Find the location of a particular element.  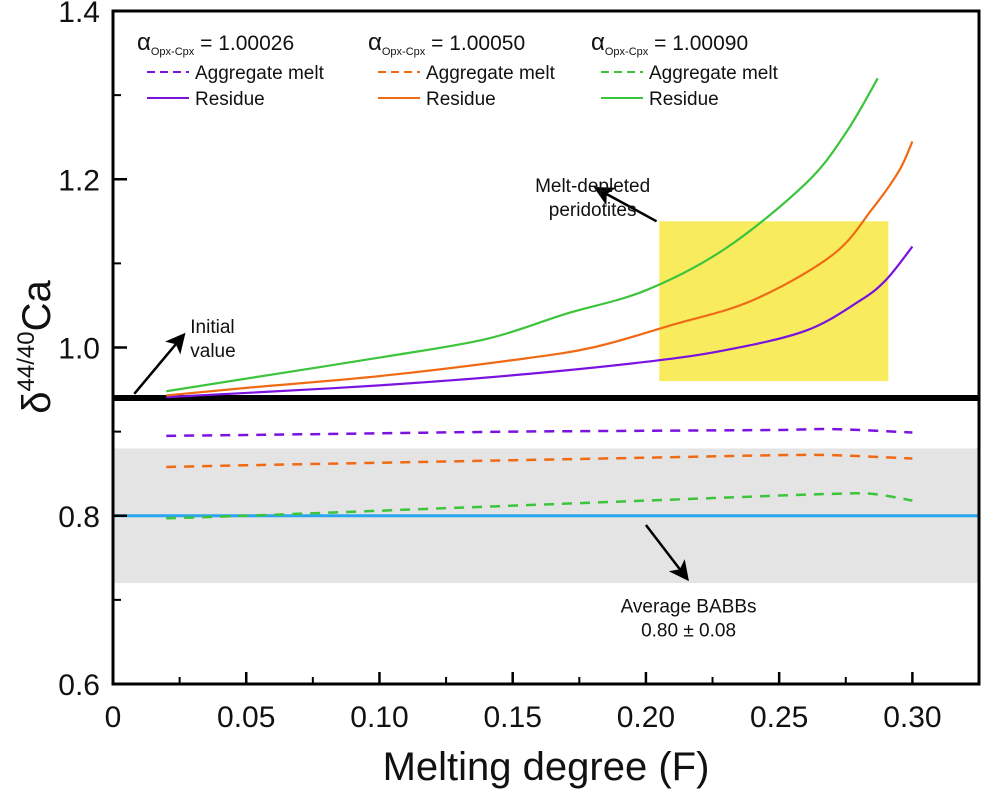

legend-alpha-label: αOpx-Cpx = 1.00050 is located at coordinates (446, 43).